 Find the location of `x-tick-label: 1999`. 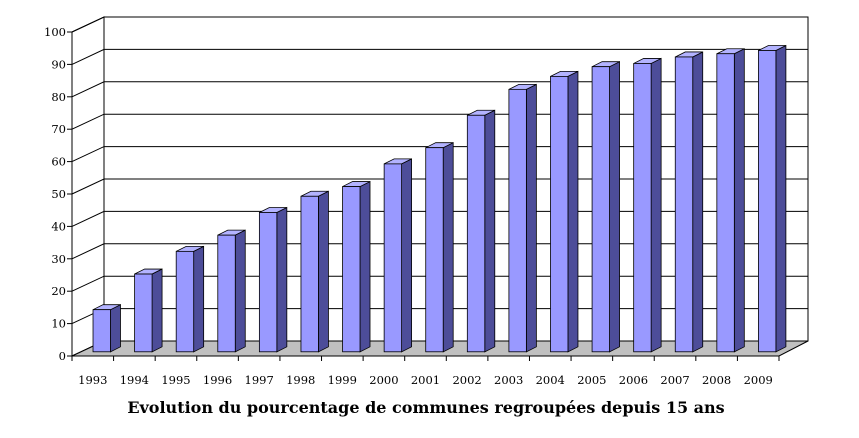

x-tick-label: 1999 is located at coordinates (342, 380).